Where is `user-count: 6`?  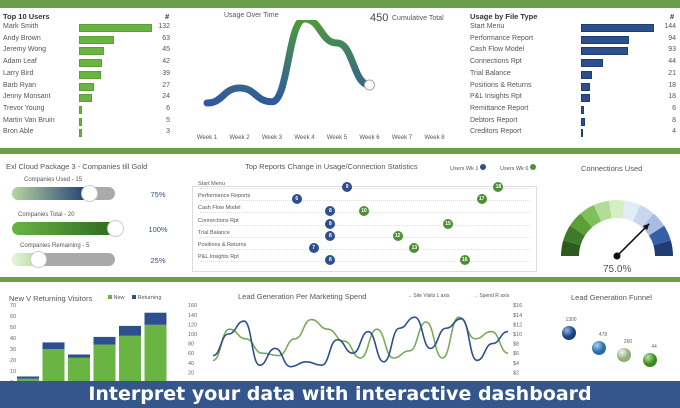 user-count: 6 is located at coordinates (168, 108).